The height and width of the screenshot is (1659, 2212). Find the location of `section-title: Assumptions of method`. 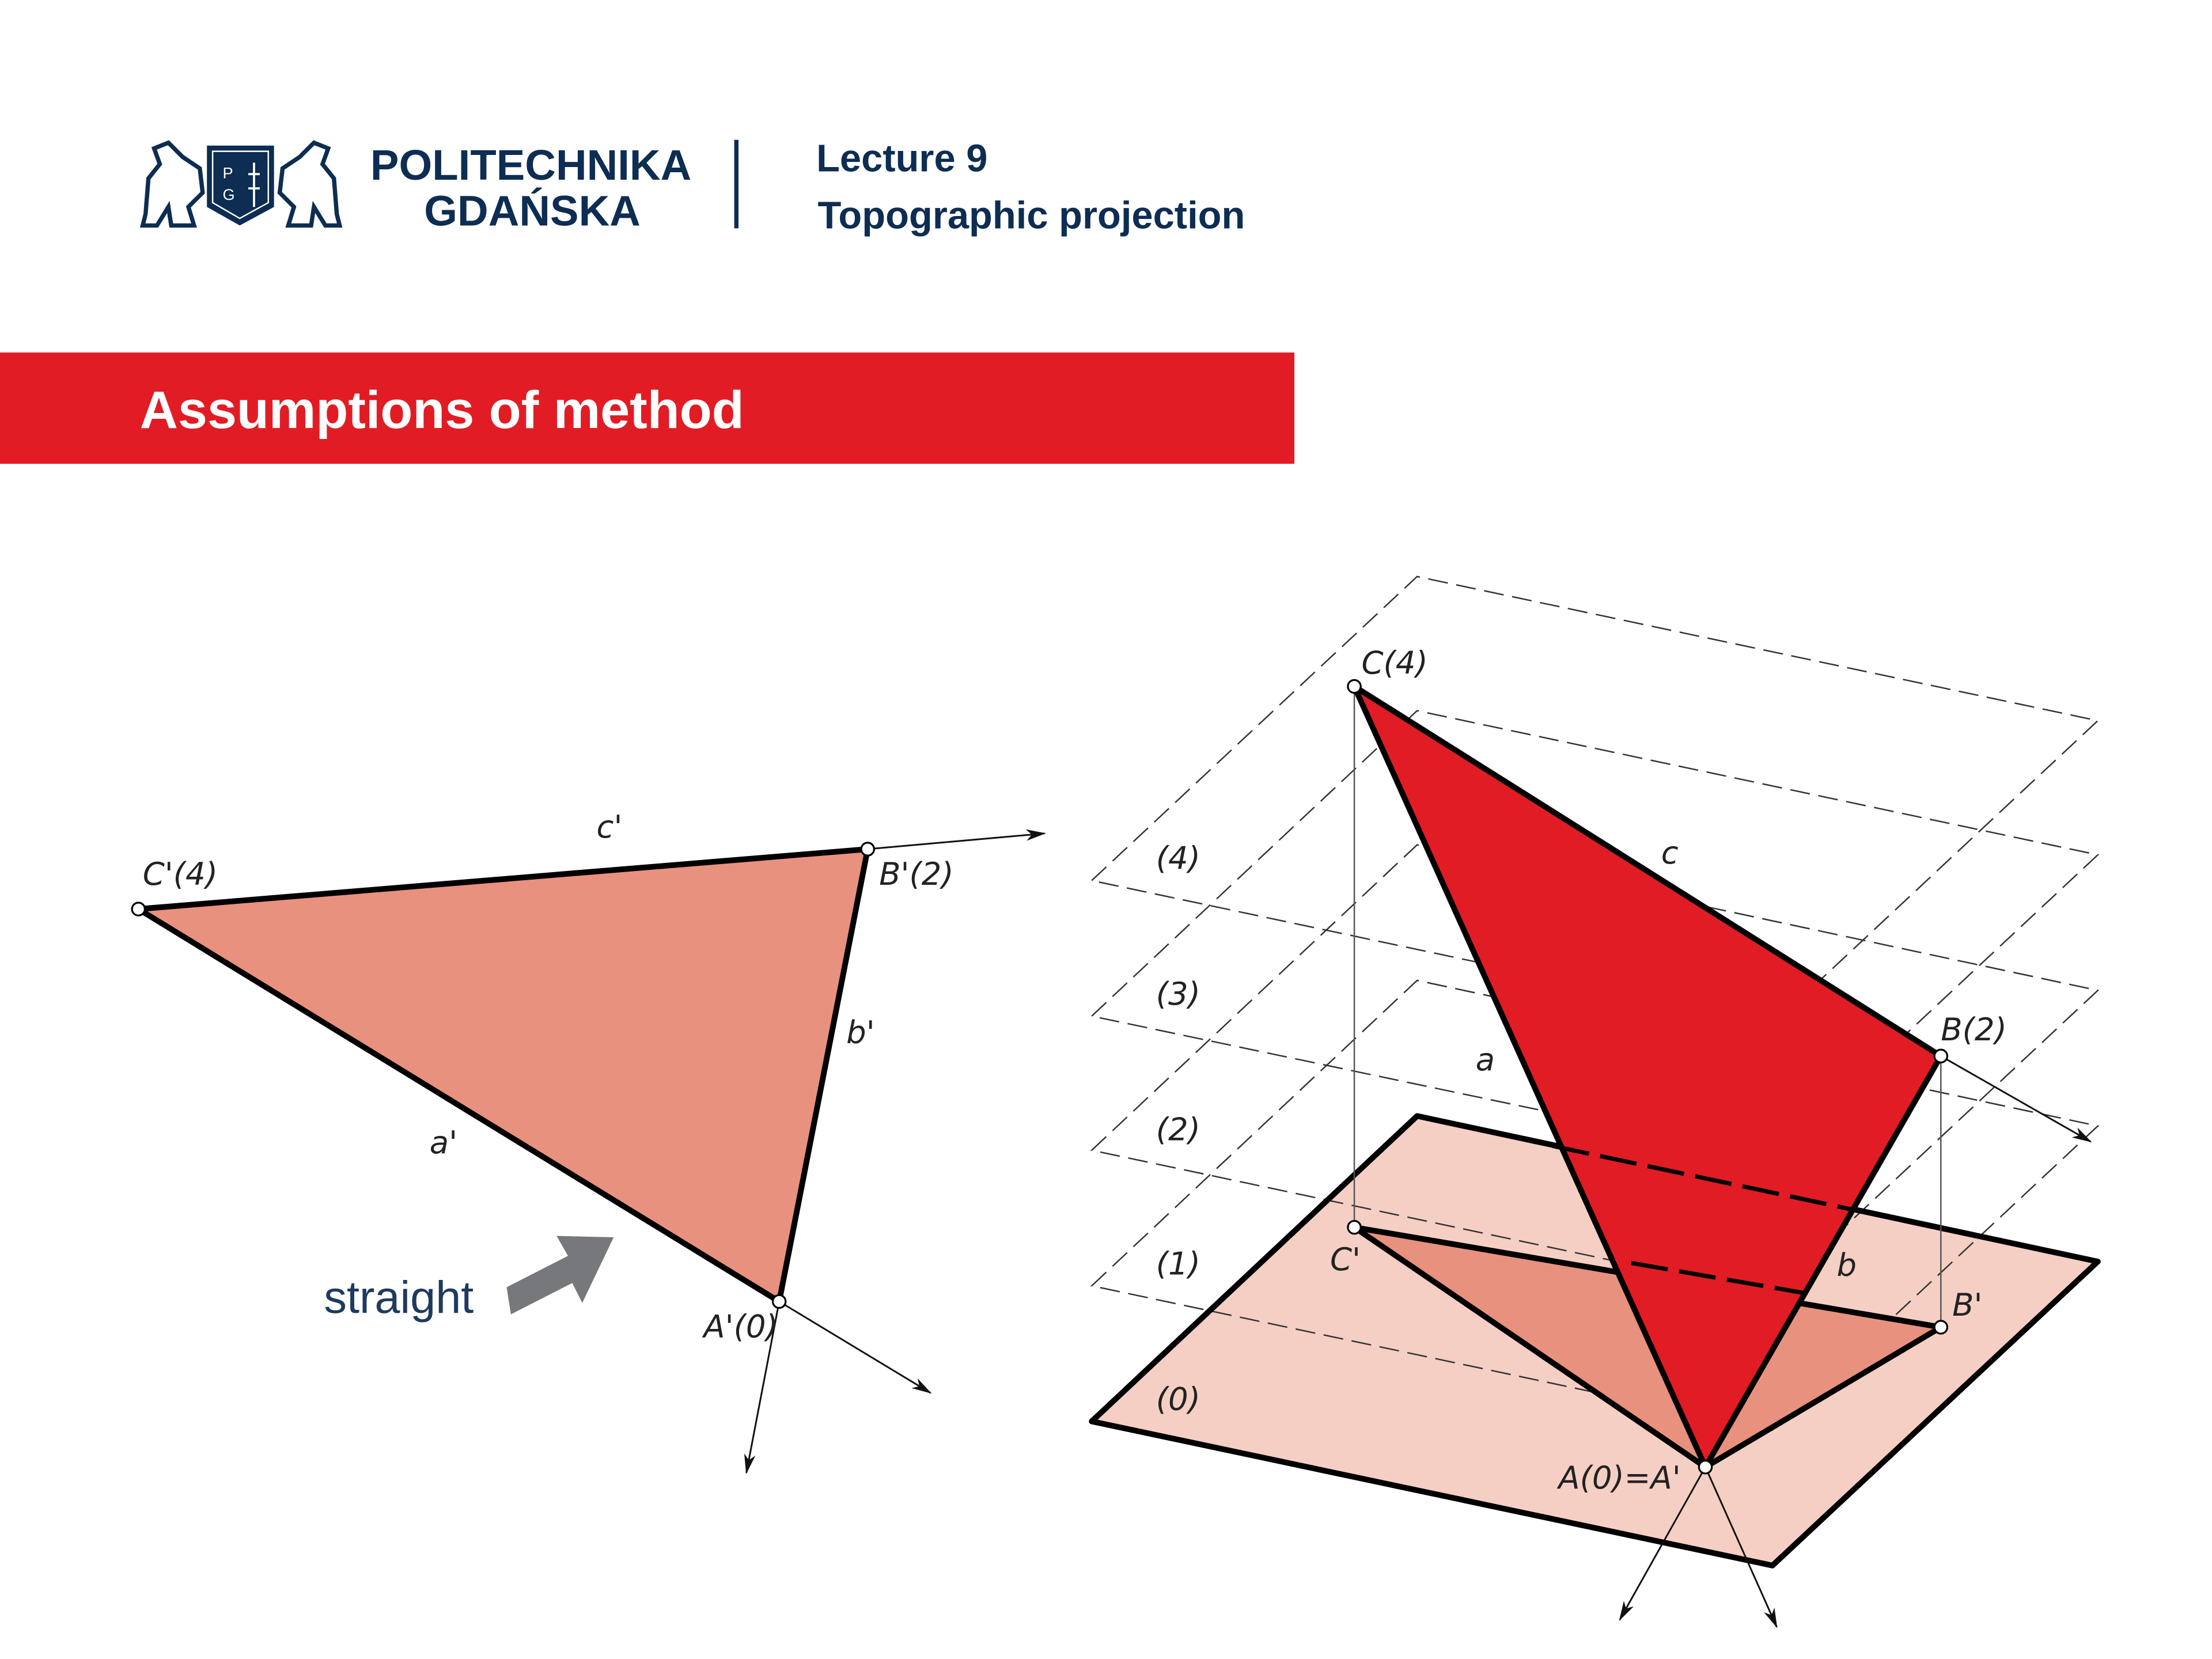

section-title: Assumptions of method is located at coordinates (442, 410).